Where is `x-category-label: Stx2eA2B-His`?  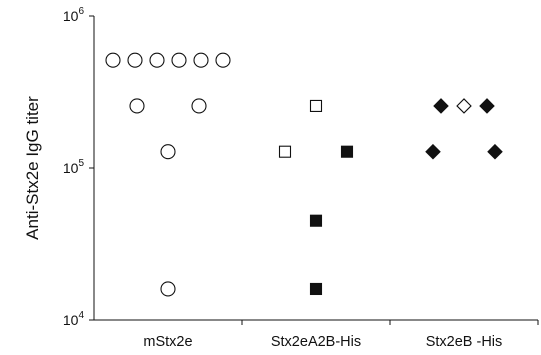 x-category-label: Stx2eA2B-His is located at coordinates (316, 342).